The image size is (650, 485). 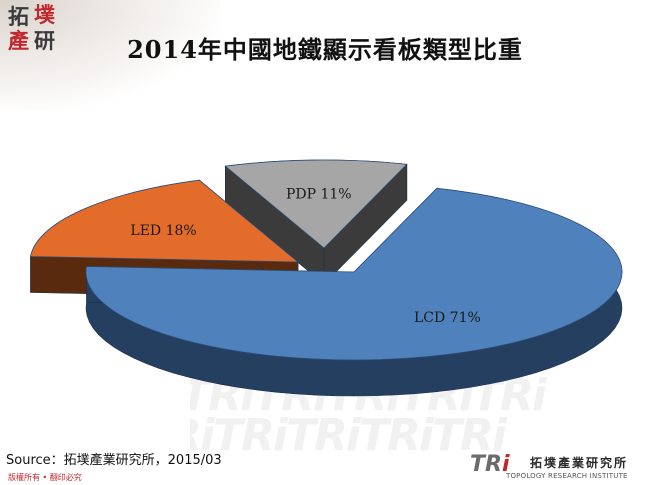 What do you see at coordinates (490, 464) in the screenshot?
I see `brand-tri-mark: TRi` at bounding box center [490, 464].